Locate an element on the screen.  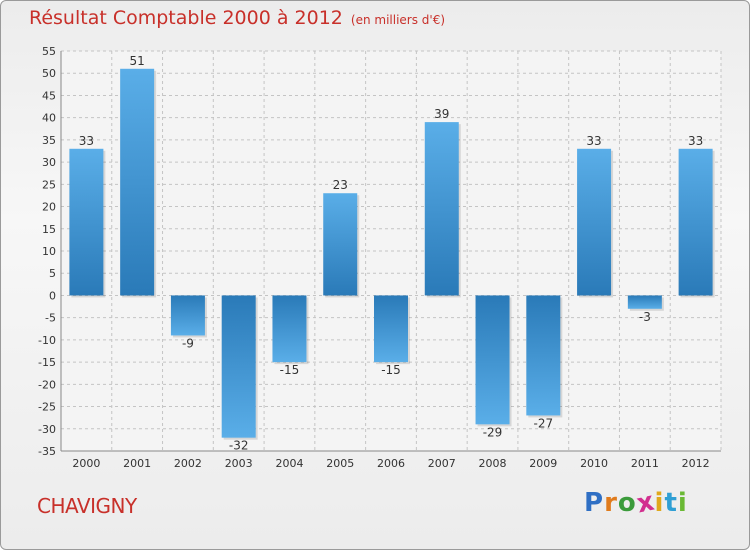
y-tick-label: -5 is located at coordinates (50, 318).